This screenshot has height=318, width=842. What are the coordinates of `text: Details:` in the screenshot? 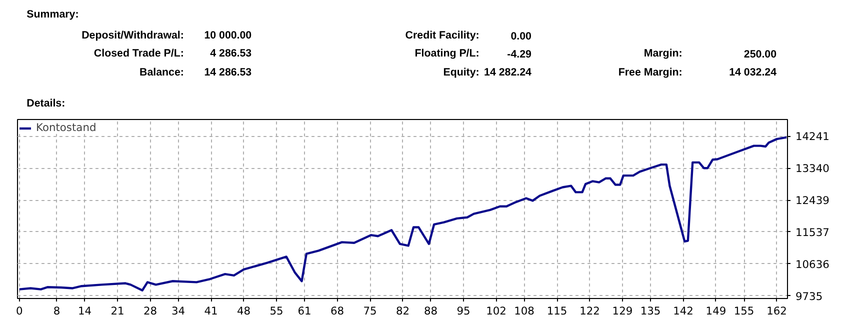 It's located at (46, 104).